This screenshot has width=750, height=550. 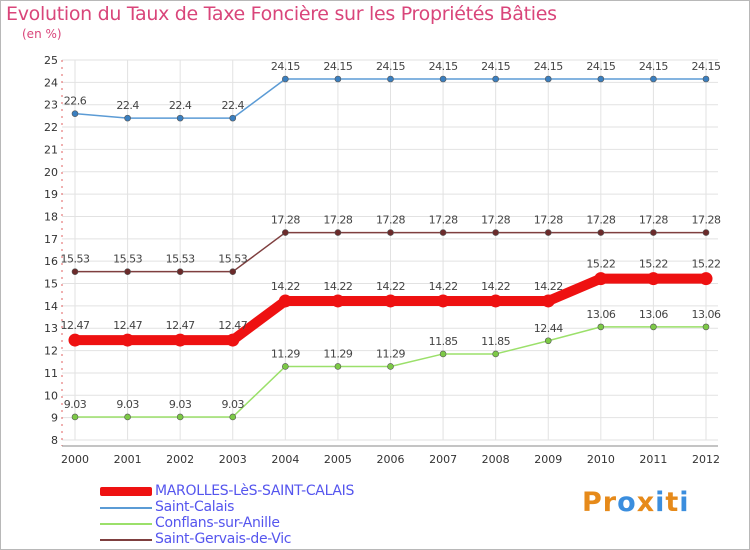 What do you see at coordinates (601, 459) in the screenshot?
I see `x-tick-label: 2010` at bounding box center [601, 459].